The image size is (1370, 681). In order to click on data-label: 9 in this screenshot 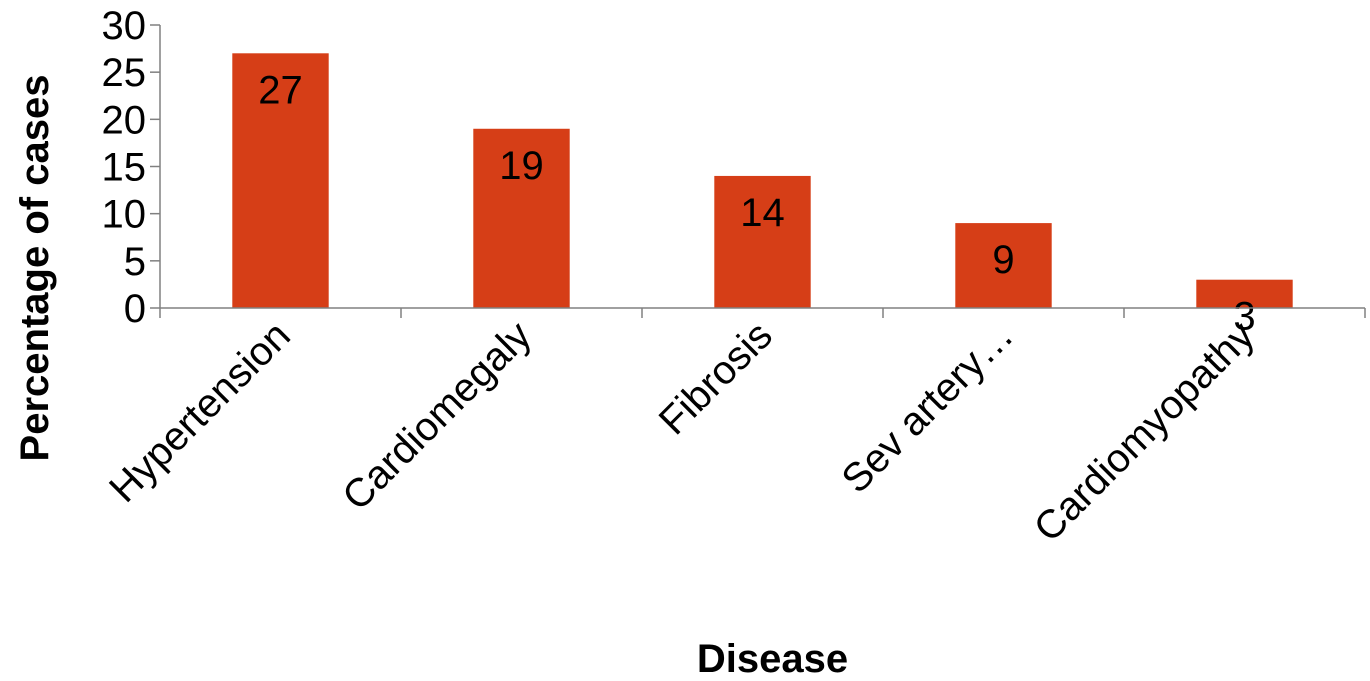, I will do `click(1003, 260)`.